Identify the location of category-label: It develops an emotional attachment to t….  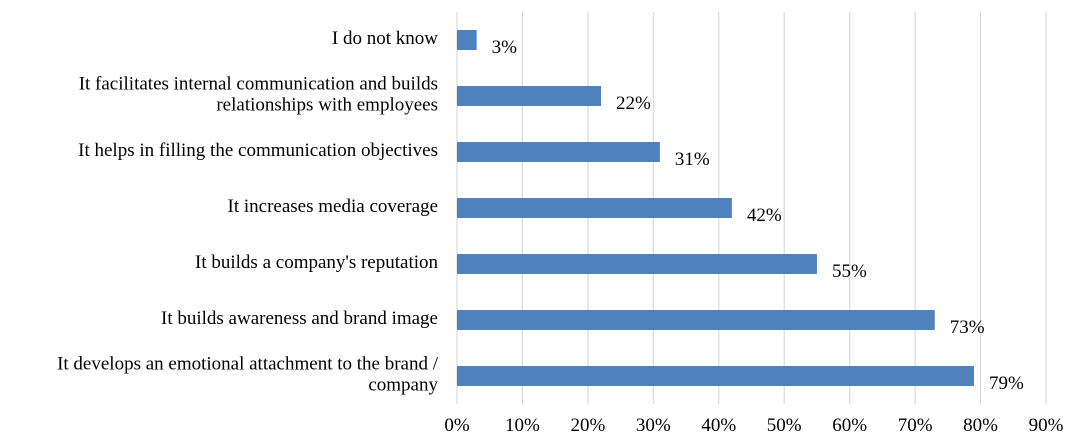
(248, 375).